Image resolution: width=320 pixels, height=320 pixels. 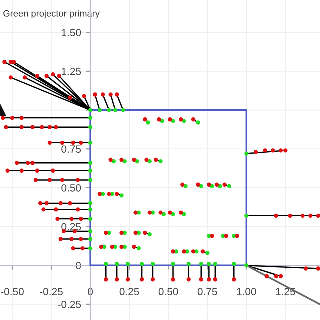 I want to click on y-tick-label: -0.25, so click(x=70, y=304).